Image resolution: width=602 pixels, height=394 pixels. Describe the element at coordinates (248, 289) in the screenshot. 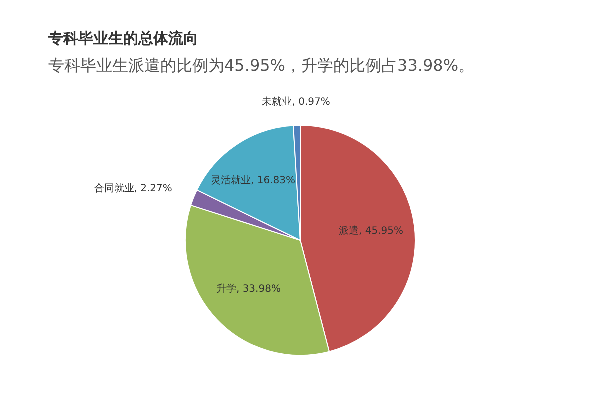

I see `slice-label: 升学, 33.98%` at that location.